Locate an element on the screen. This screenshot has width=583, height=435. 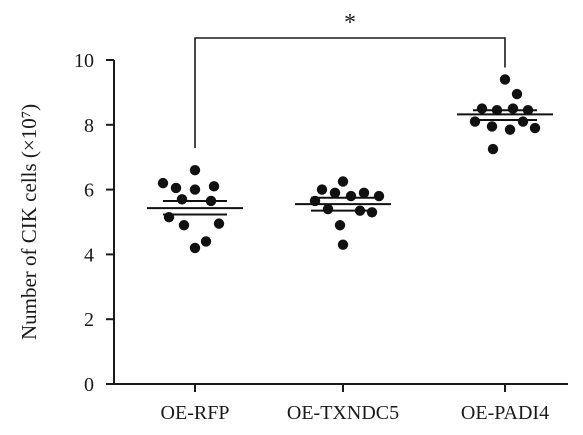
y-tick-label: 4 is located at coordinates (89, 255).